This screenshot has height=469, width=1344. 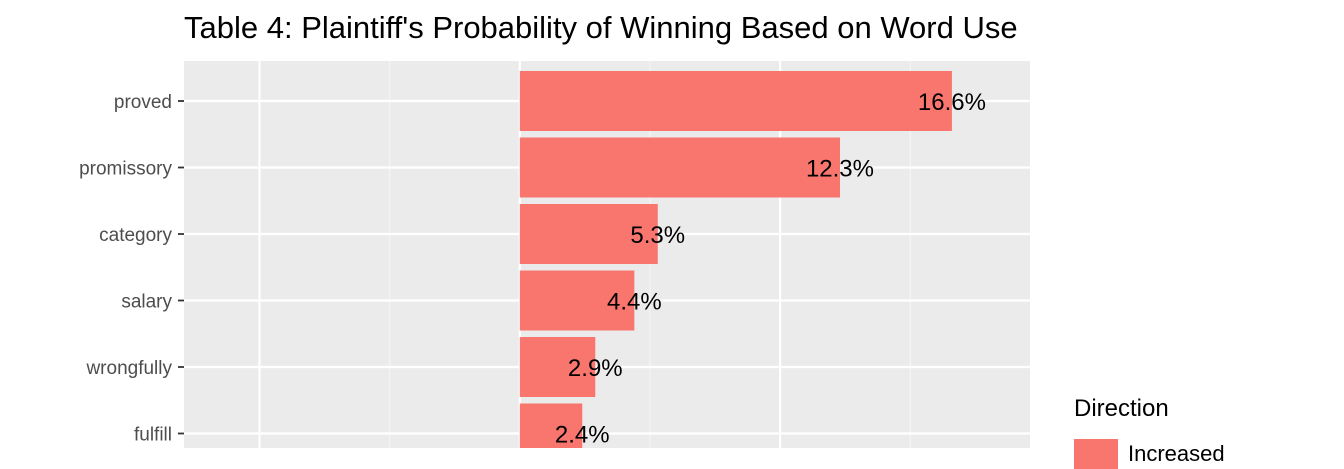 What do you see at coordinates (1149, 432) in the screenshot?
I see `legend: Direction Increased` at bounding box center [1149, 432].